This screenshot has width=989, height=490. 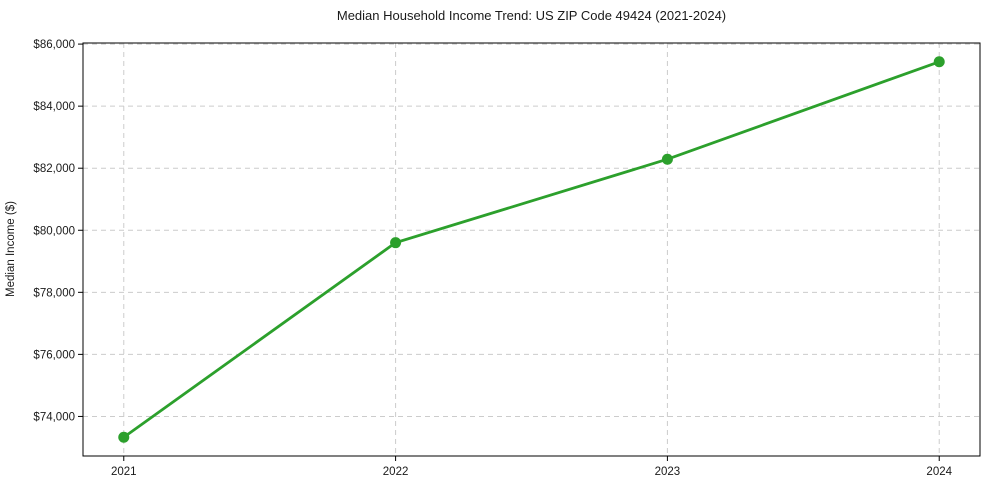 What do you see at coordinates (939, 472) in the screenshot?
I see `x-tick-label: 2024` at bounding box center [939, 472].